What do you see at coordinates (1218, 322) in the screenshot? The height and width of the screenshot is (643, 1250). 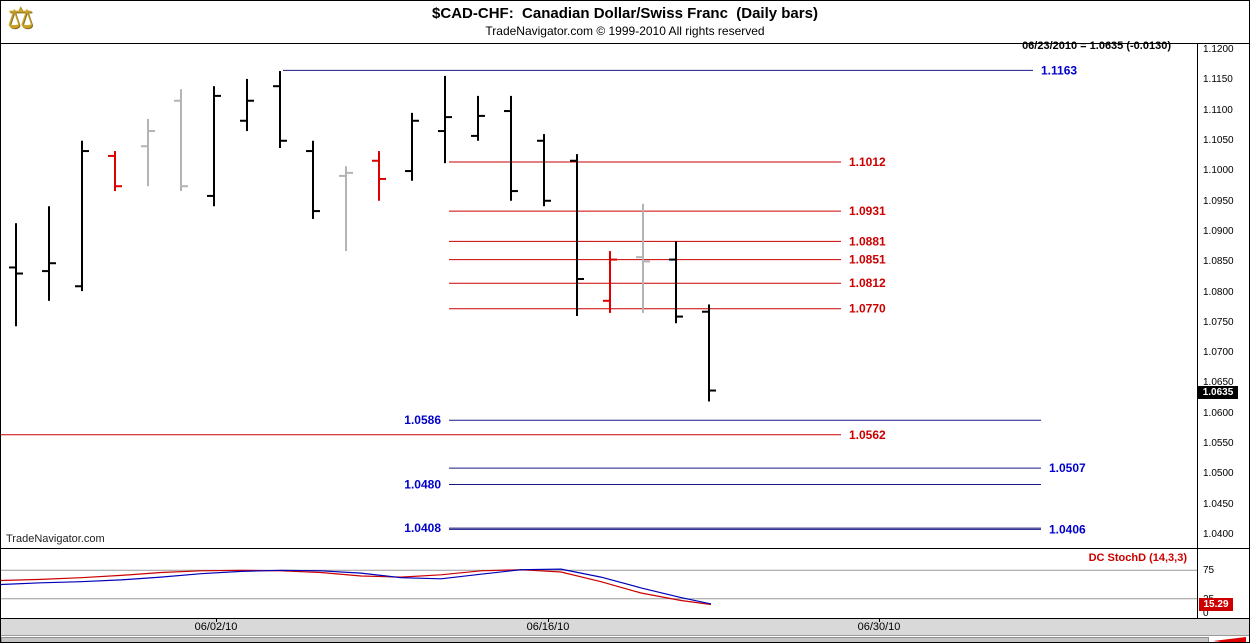 I see `price-axis-label: 1.0750` at bounding box center [1218, 322].